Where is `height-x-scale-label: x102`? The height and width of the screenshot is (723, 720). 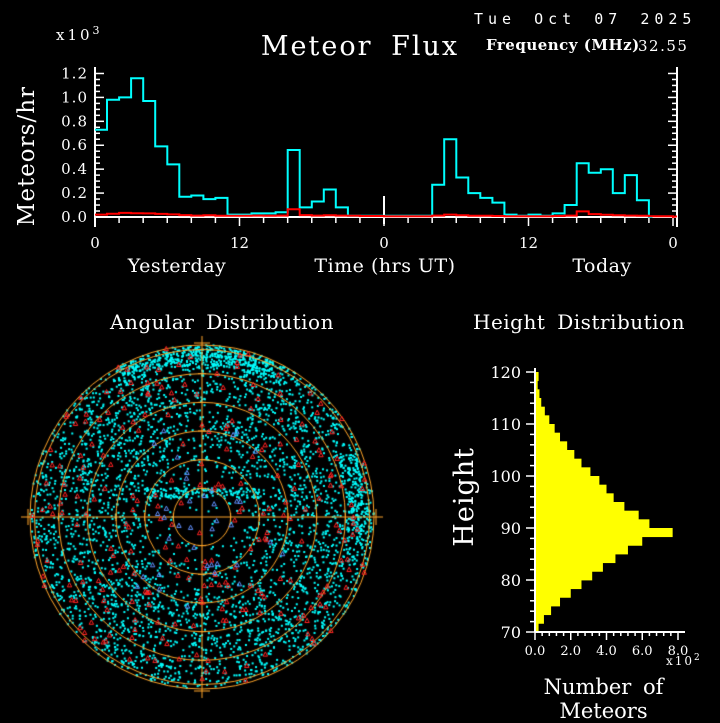 height-x-scale-label: x102 is located at coordinates (684, 660).